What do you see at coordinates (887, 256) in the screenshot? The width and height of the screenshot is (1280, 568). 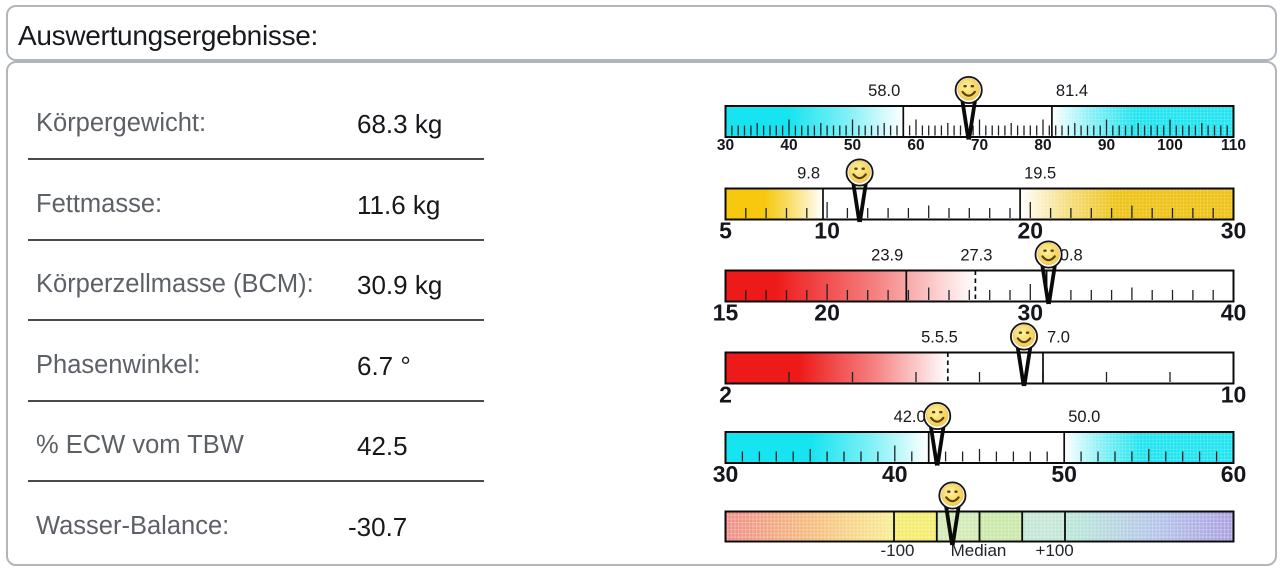 I see `svg-text: 23.9` at bounding box center [887, 256].